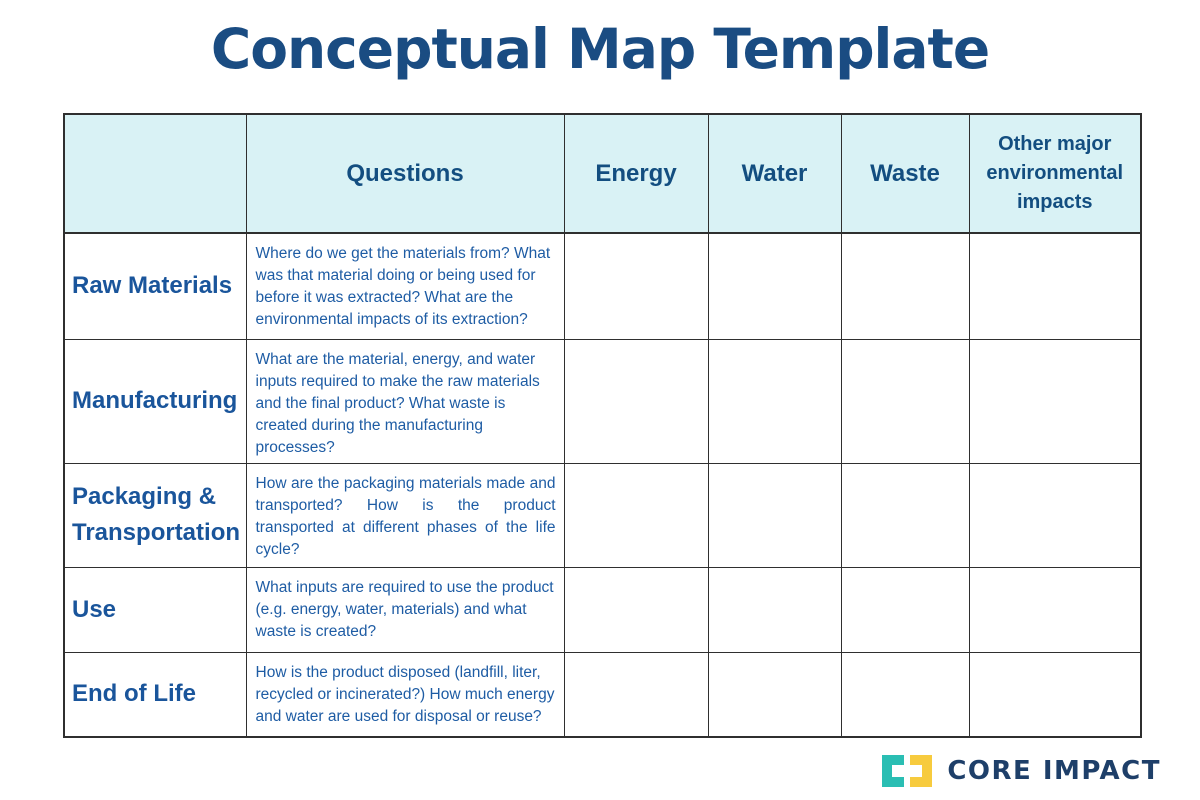 This screenshot has width=1200, height=800. I want to click on header-water: Water, so click(774, 173).